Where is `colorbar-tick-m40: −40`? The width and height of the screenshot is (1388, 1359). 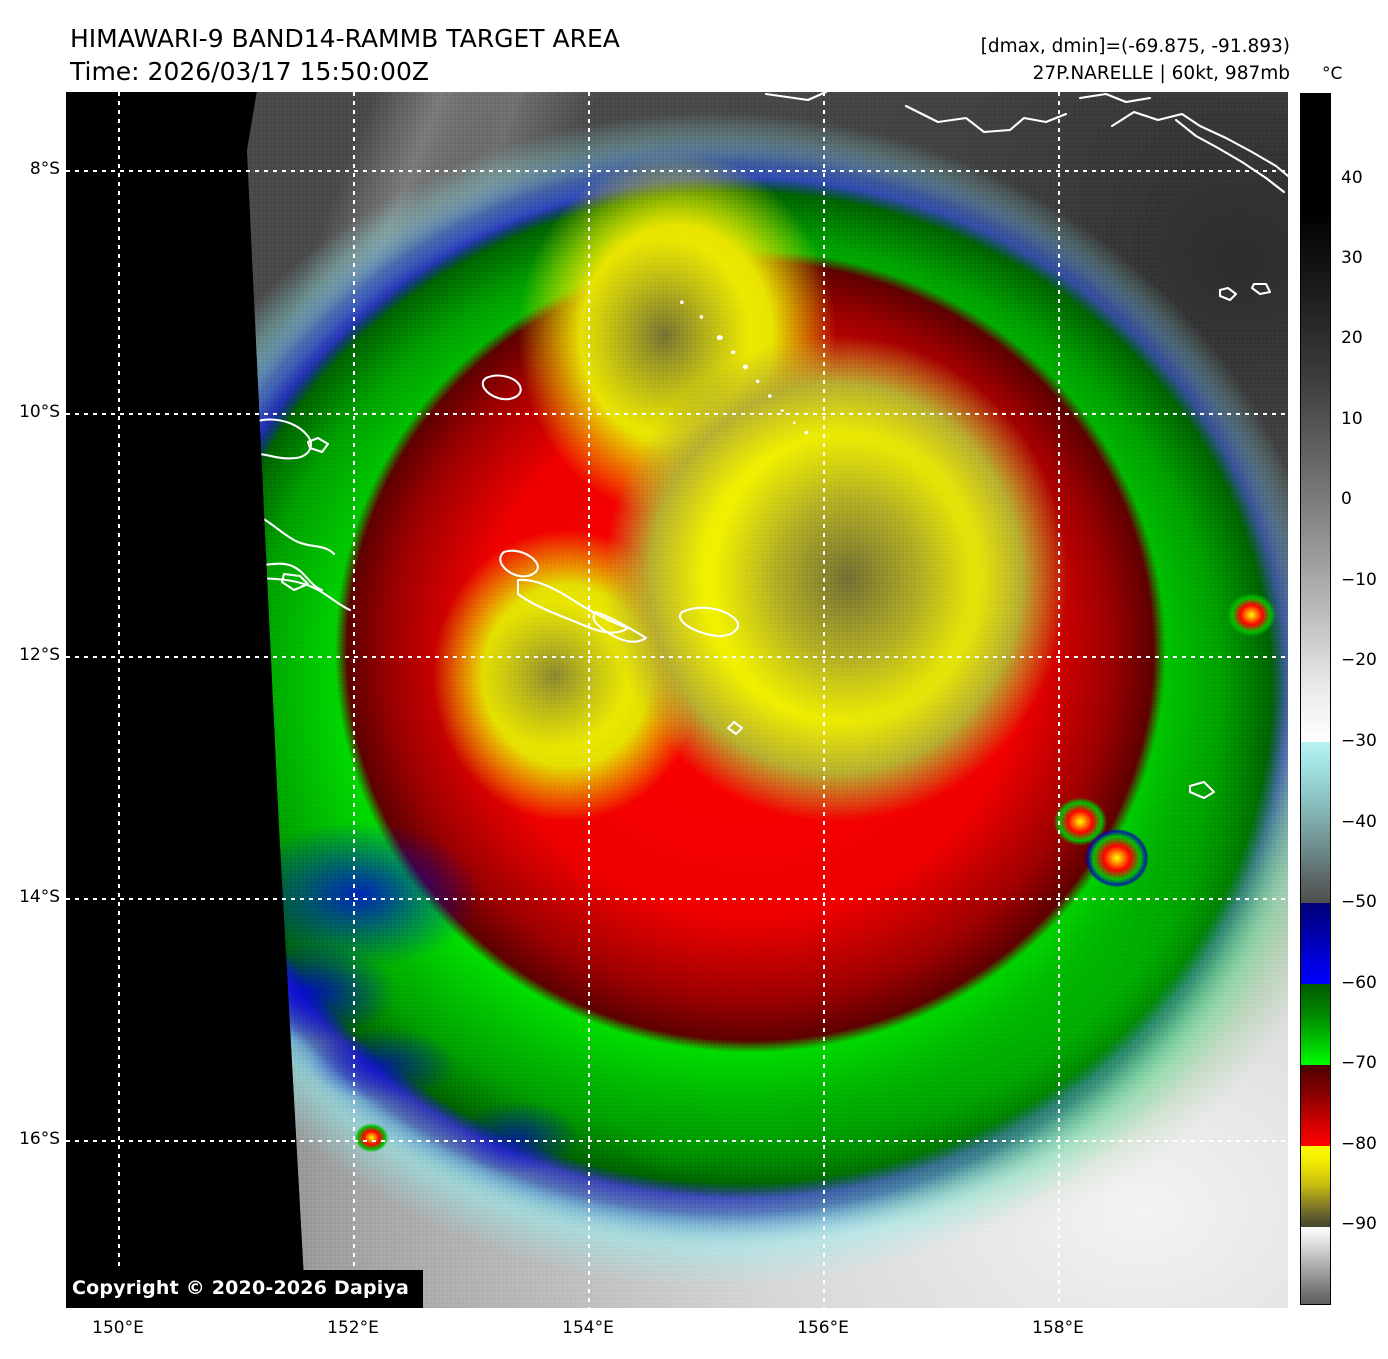
colorbar-tick-m40: −40 is located at coordinates (1359, 822).